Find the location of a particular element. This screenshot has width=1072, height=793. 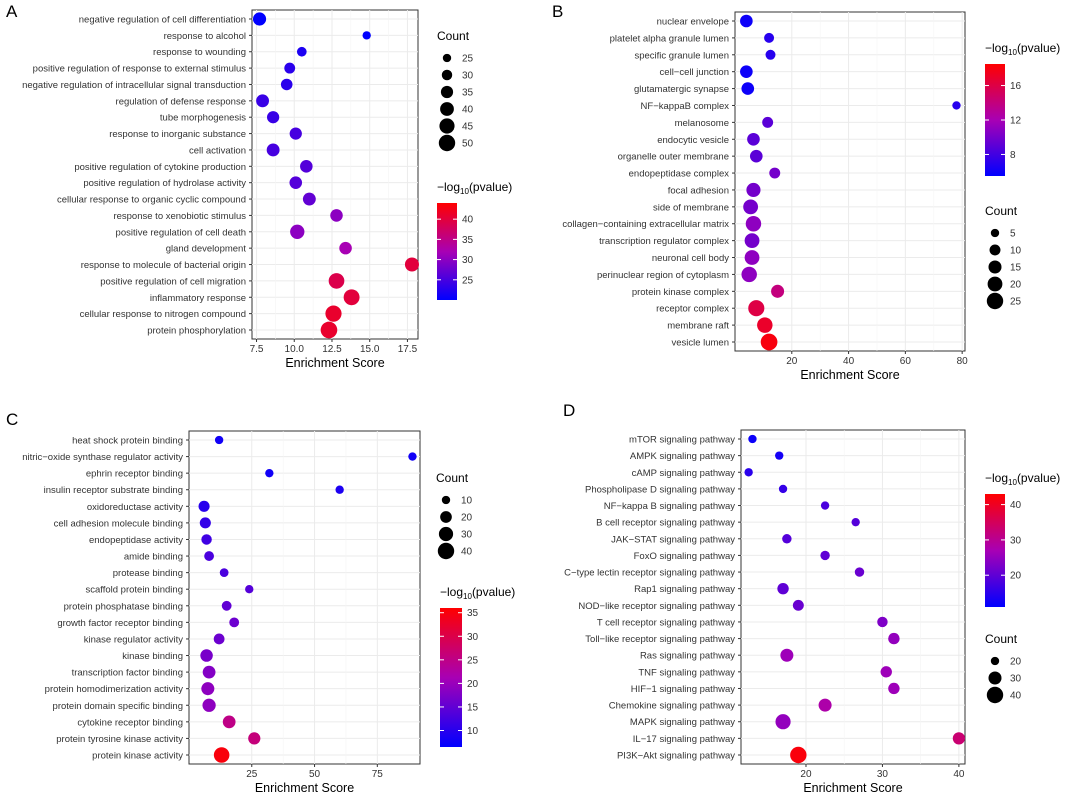

y-tick-label: response to inorganic substance is located at coordinates (177, 134).